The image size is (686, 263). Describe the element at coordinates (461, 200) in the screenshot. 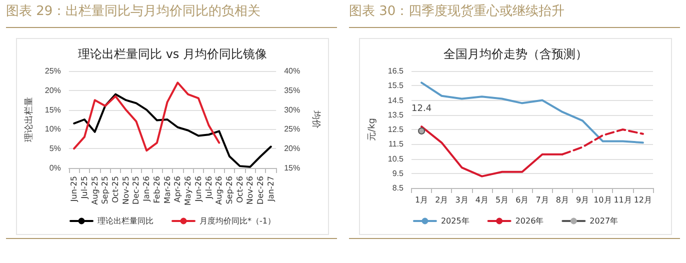

I see `x-tick-label: 3月` at that location.